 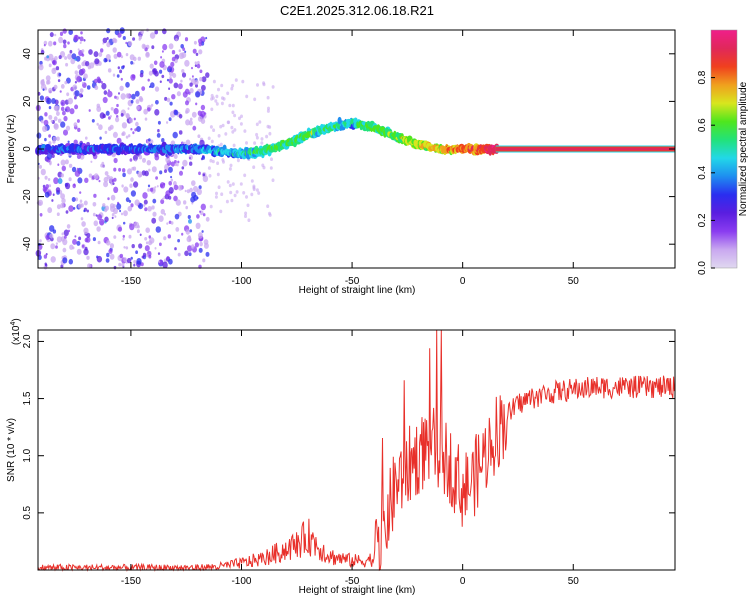 What do you see at coordinates (463, 581) in the screenshot?
I see `snr-x-tick-label: 0` at bounding box center [463, 581].